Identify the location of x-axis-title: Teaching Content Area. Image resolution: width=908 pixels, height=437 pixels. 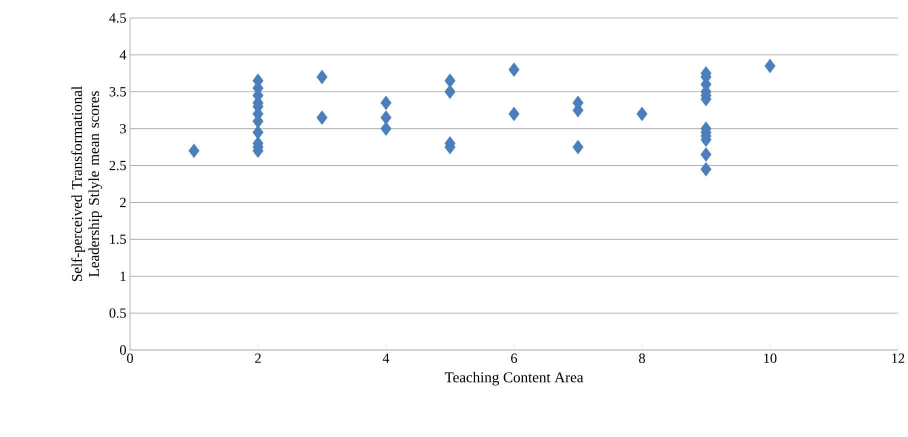
(514, 379).